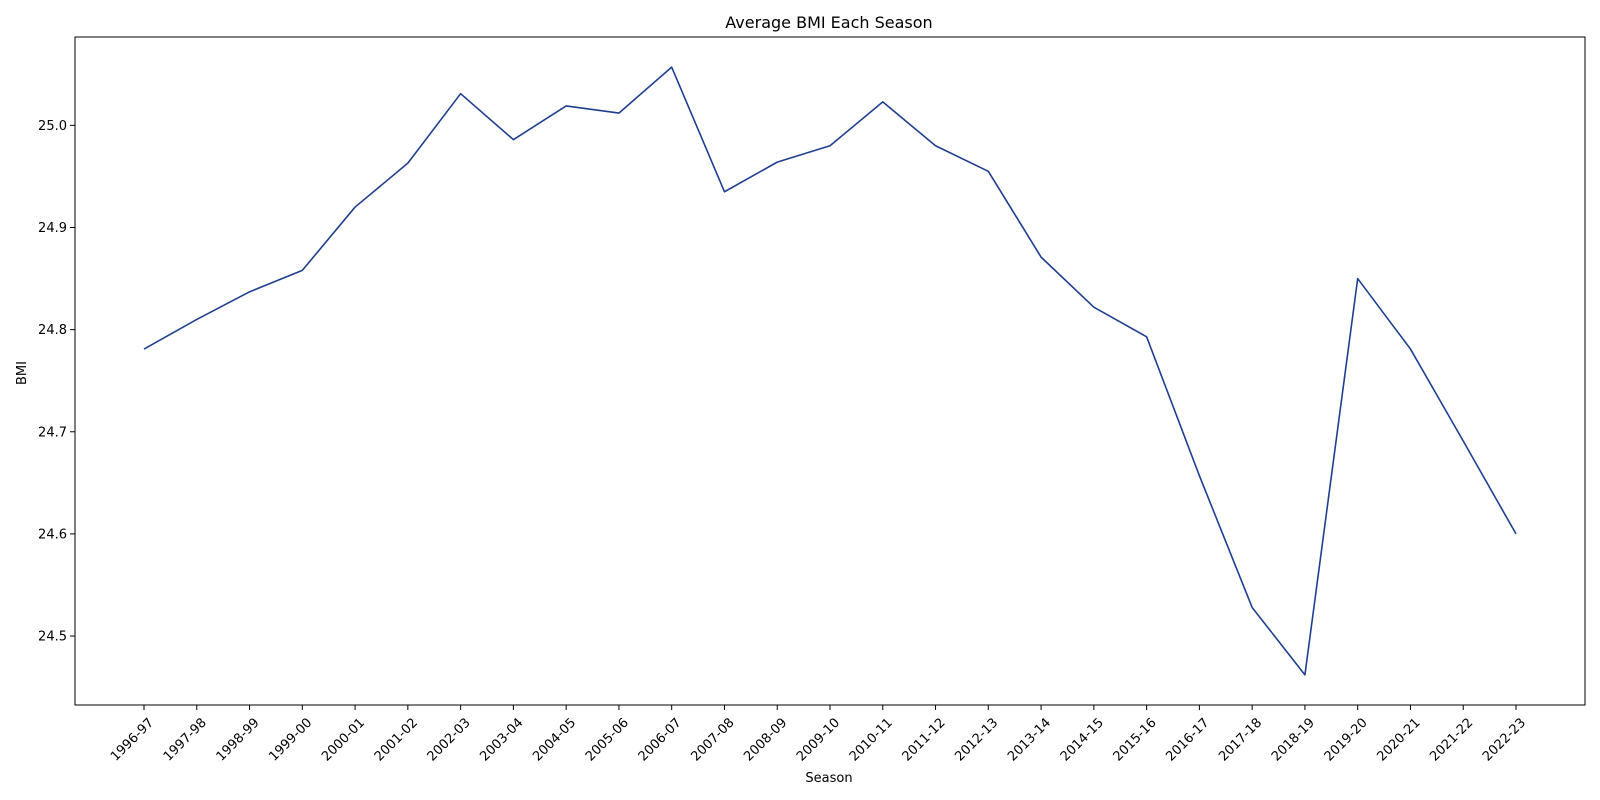 This screenshot has height=800, width=1600. Describe the element at coordinates (1346, 739) in the screenshot. I see `x-tick-label: 2019-20` at that location.